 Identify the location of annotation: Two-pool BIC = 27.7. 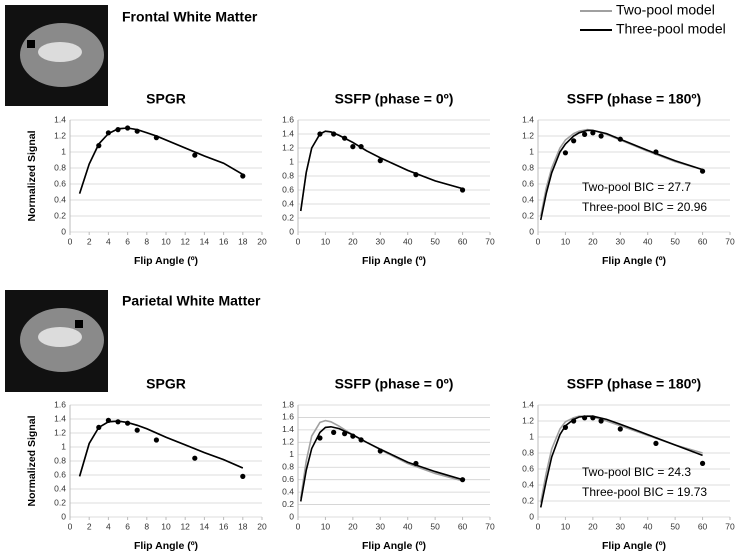
(636, 187).